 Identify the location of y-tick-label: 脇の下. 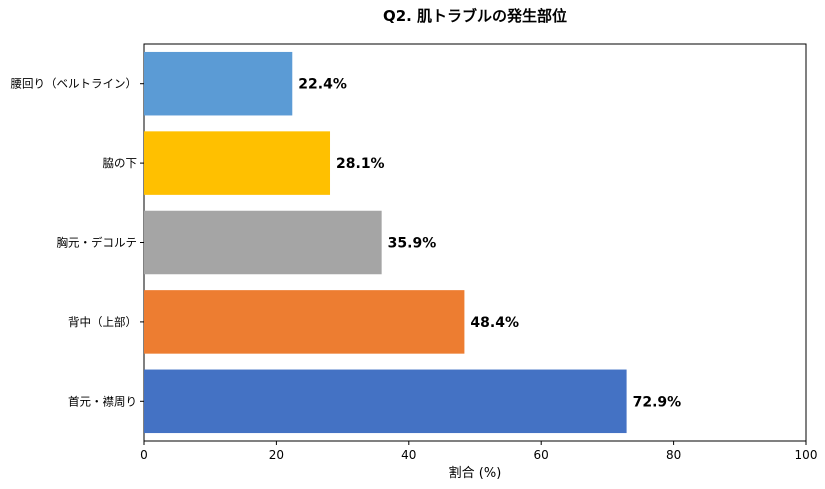
(120, 163).